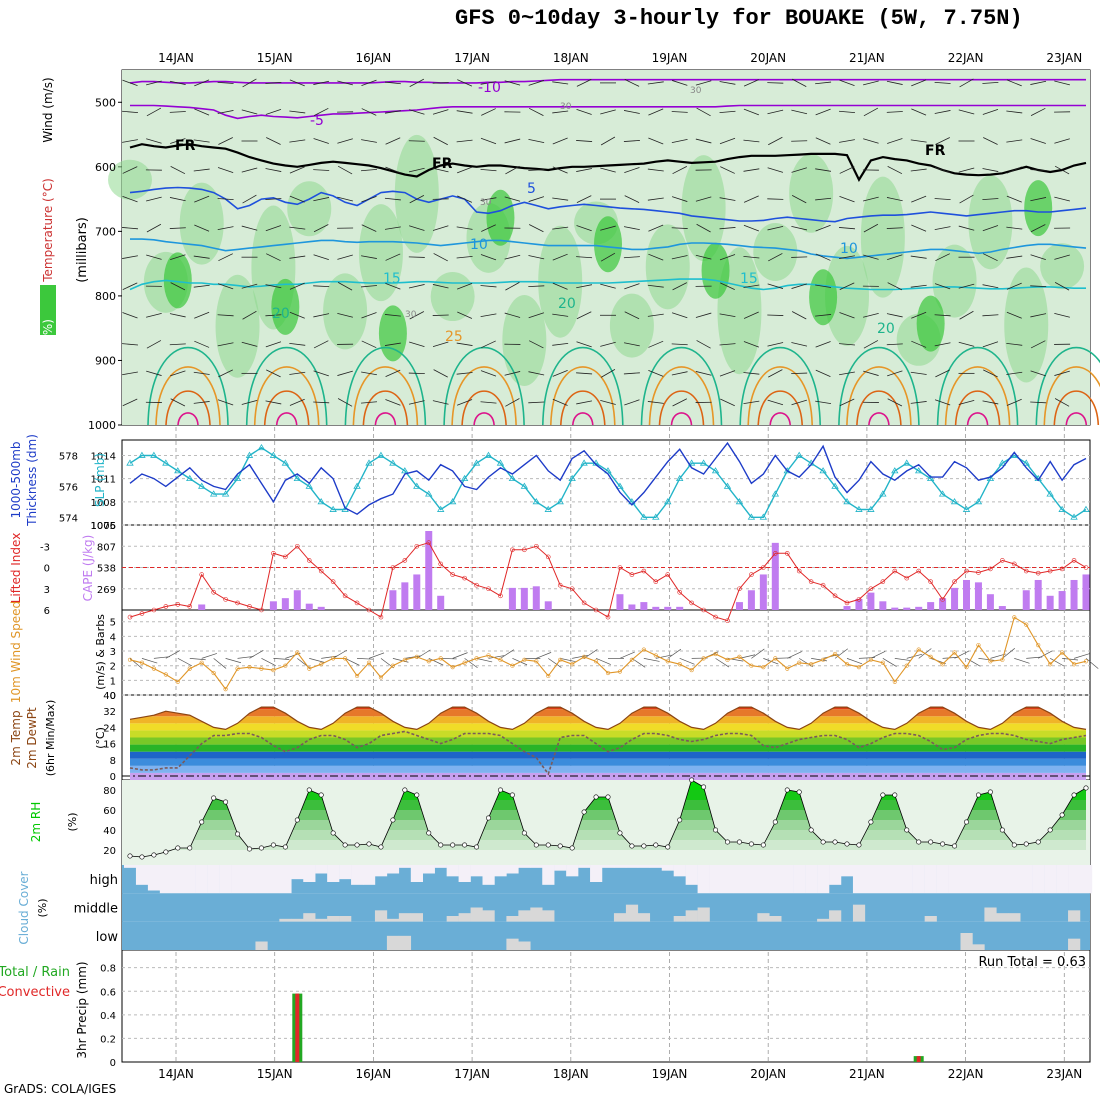 The image size is (1100, 1100). Describe the element at coordinates (105, 360) in the screenshot. I see `pressure-tick-label: 900` at that location.